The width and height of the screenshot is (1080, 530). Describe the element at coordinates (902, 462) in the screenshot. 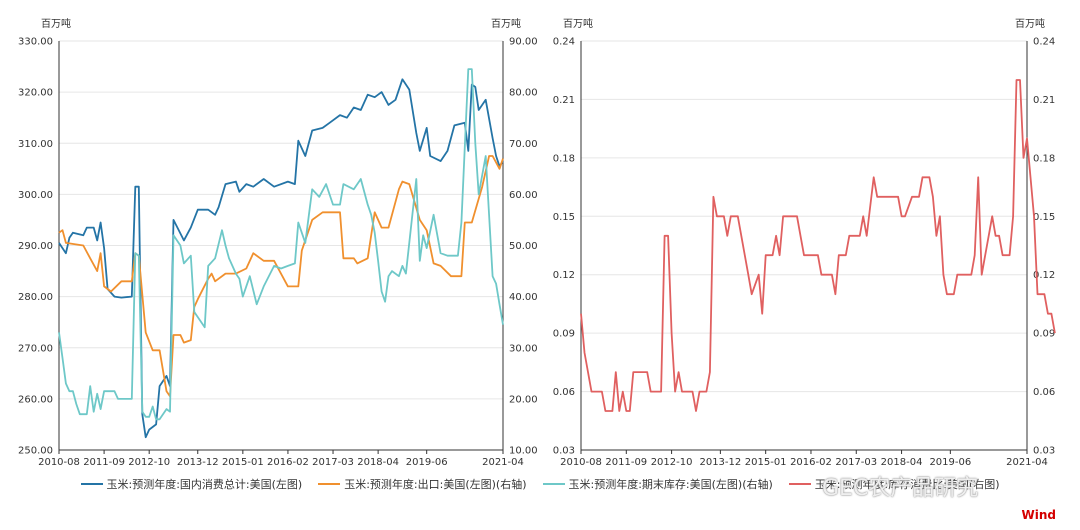

I see `right-chart-x-tick-label: 2018-04` at that location.